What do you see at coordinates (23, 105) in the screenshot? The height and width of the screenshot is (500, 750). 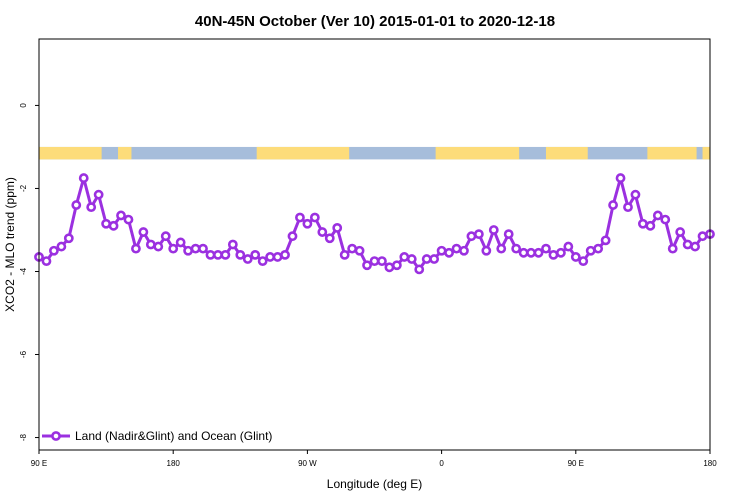 I see `y-tick-label: 0` at bounding box center [23, 105].